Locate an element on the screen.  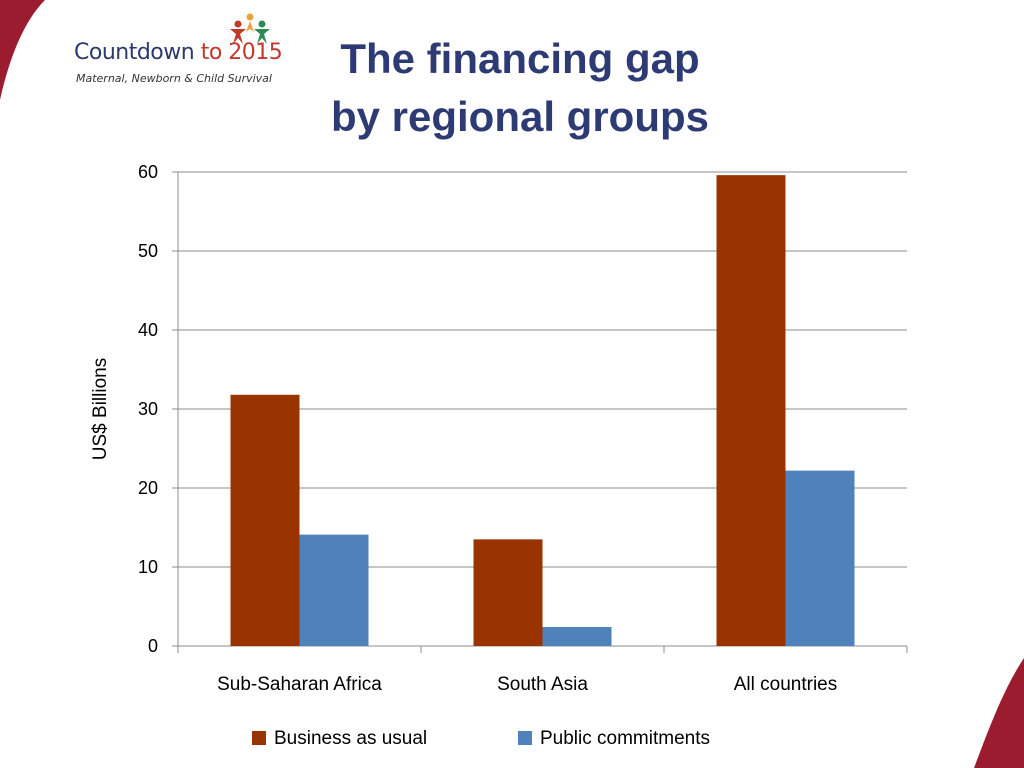
corner-decoration-bottom-right is located at coordinates (999, 713).